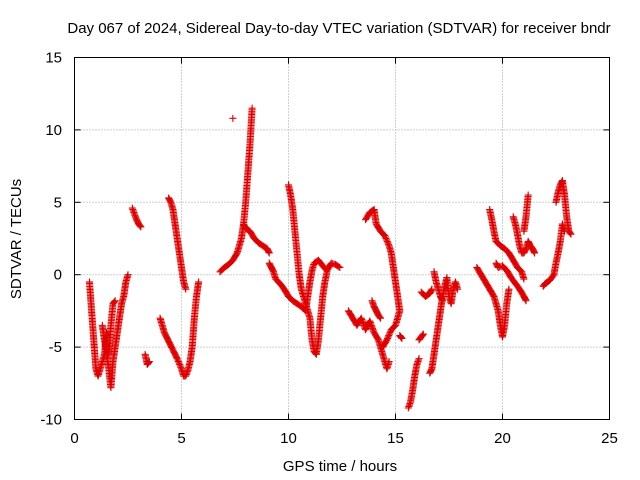 The height and width of the screenshot is (480, 640). Describe the element at coordinates (58, 275) in the screenshot. I see `y-tick-label: 0` at that location.